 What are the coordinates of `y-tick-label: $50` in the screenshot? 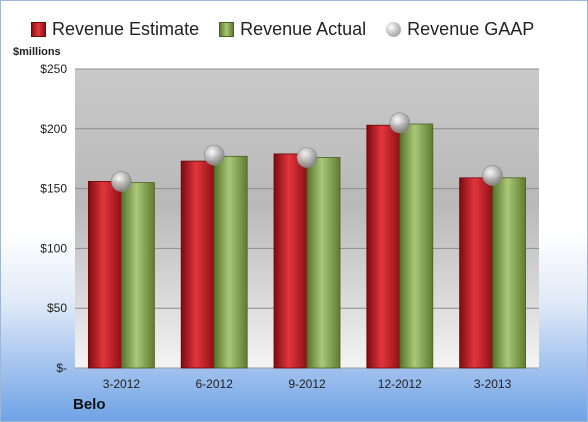 It's located at (57, 308).